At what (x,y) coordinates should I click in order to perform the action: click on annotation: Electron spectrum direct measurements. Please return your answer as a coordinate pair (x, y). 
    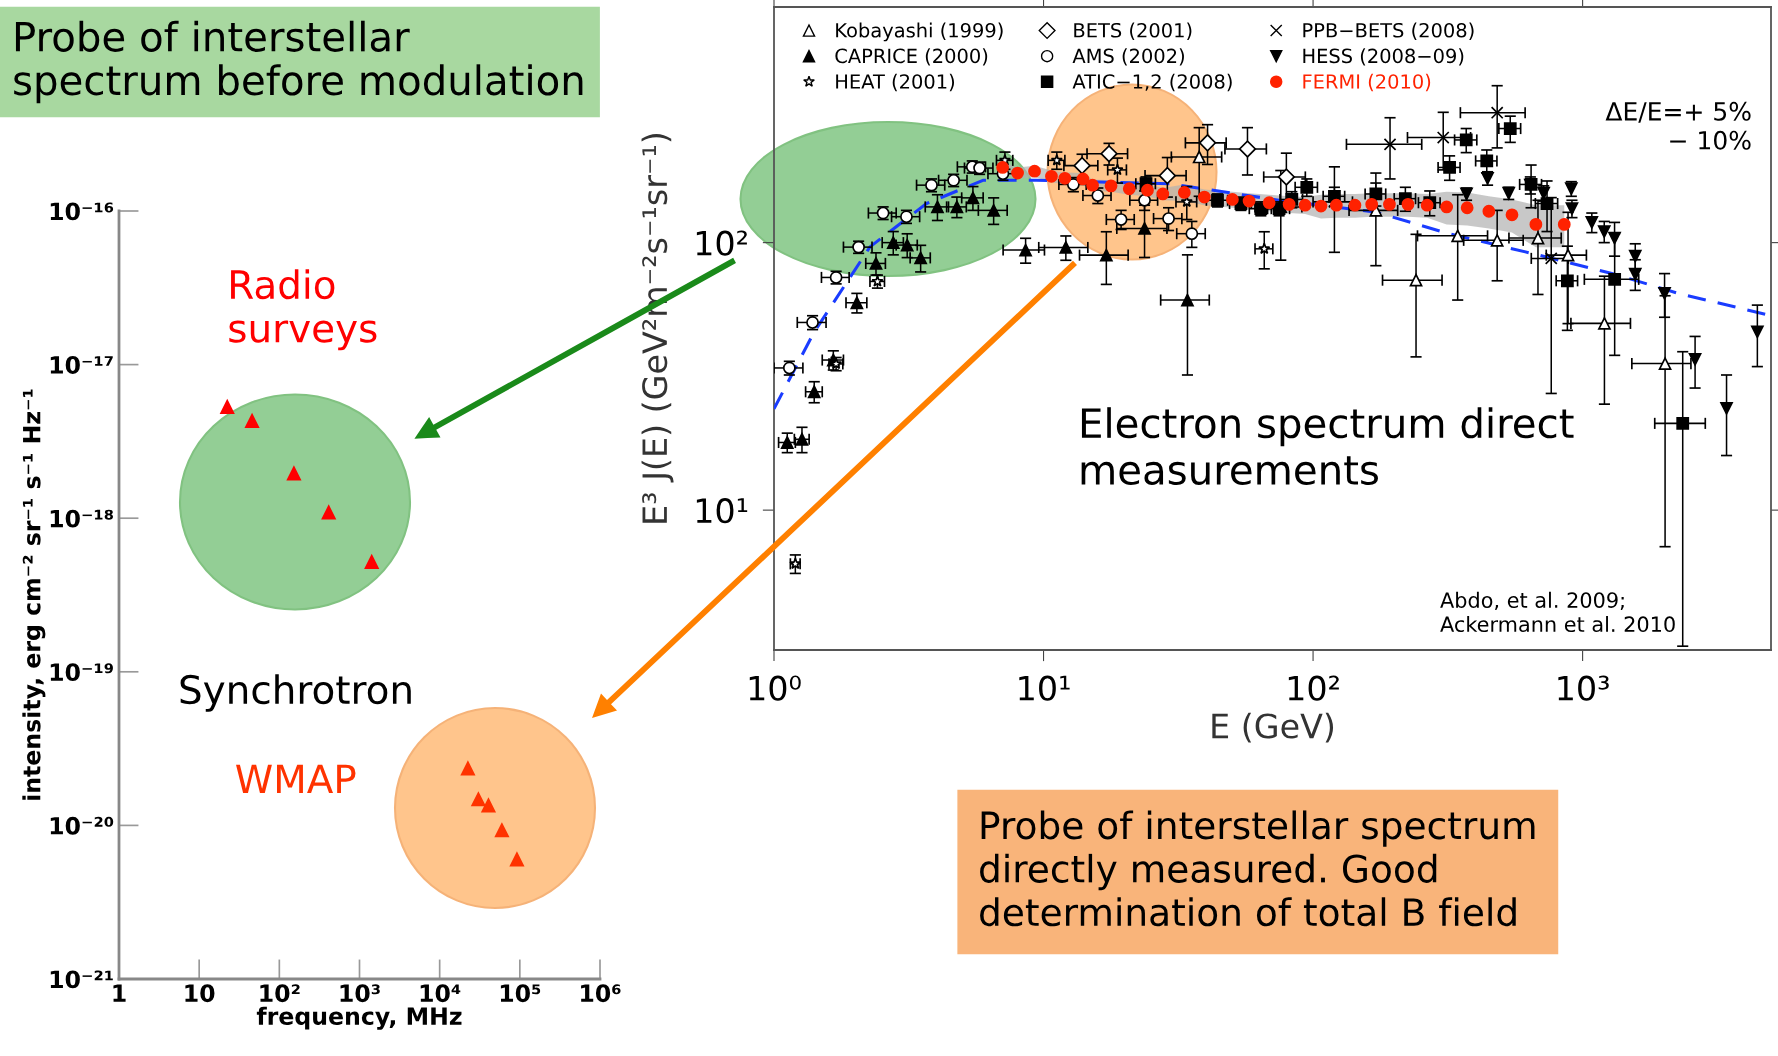
    Looking at the image, I should click on (1327, 446).